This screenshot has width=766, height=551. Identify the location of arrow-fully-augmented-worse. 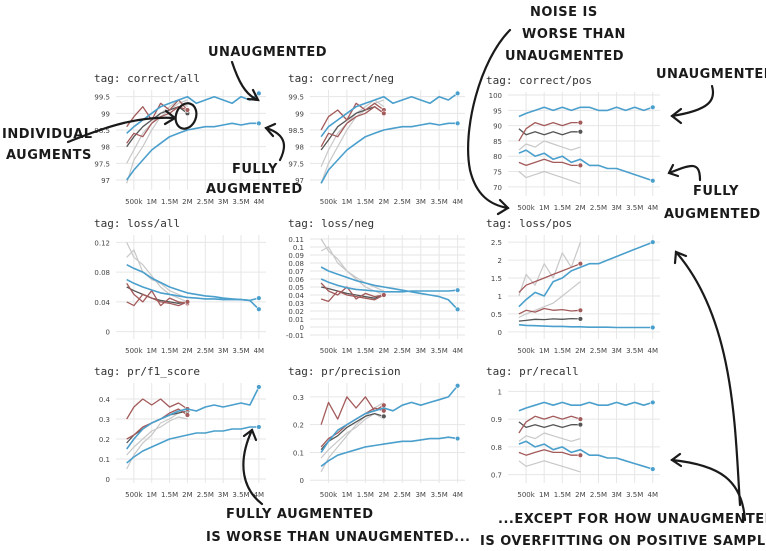
(253, 467).